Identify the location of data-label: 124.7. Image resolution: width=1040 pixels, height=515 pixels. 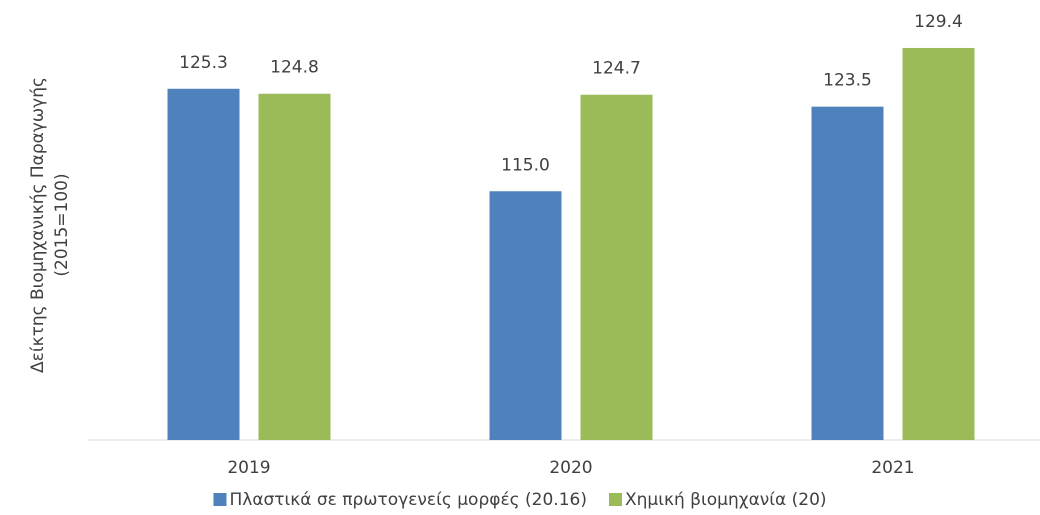
(616, 69).